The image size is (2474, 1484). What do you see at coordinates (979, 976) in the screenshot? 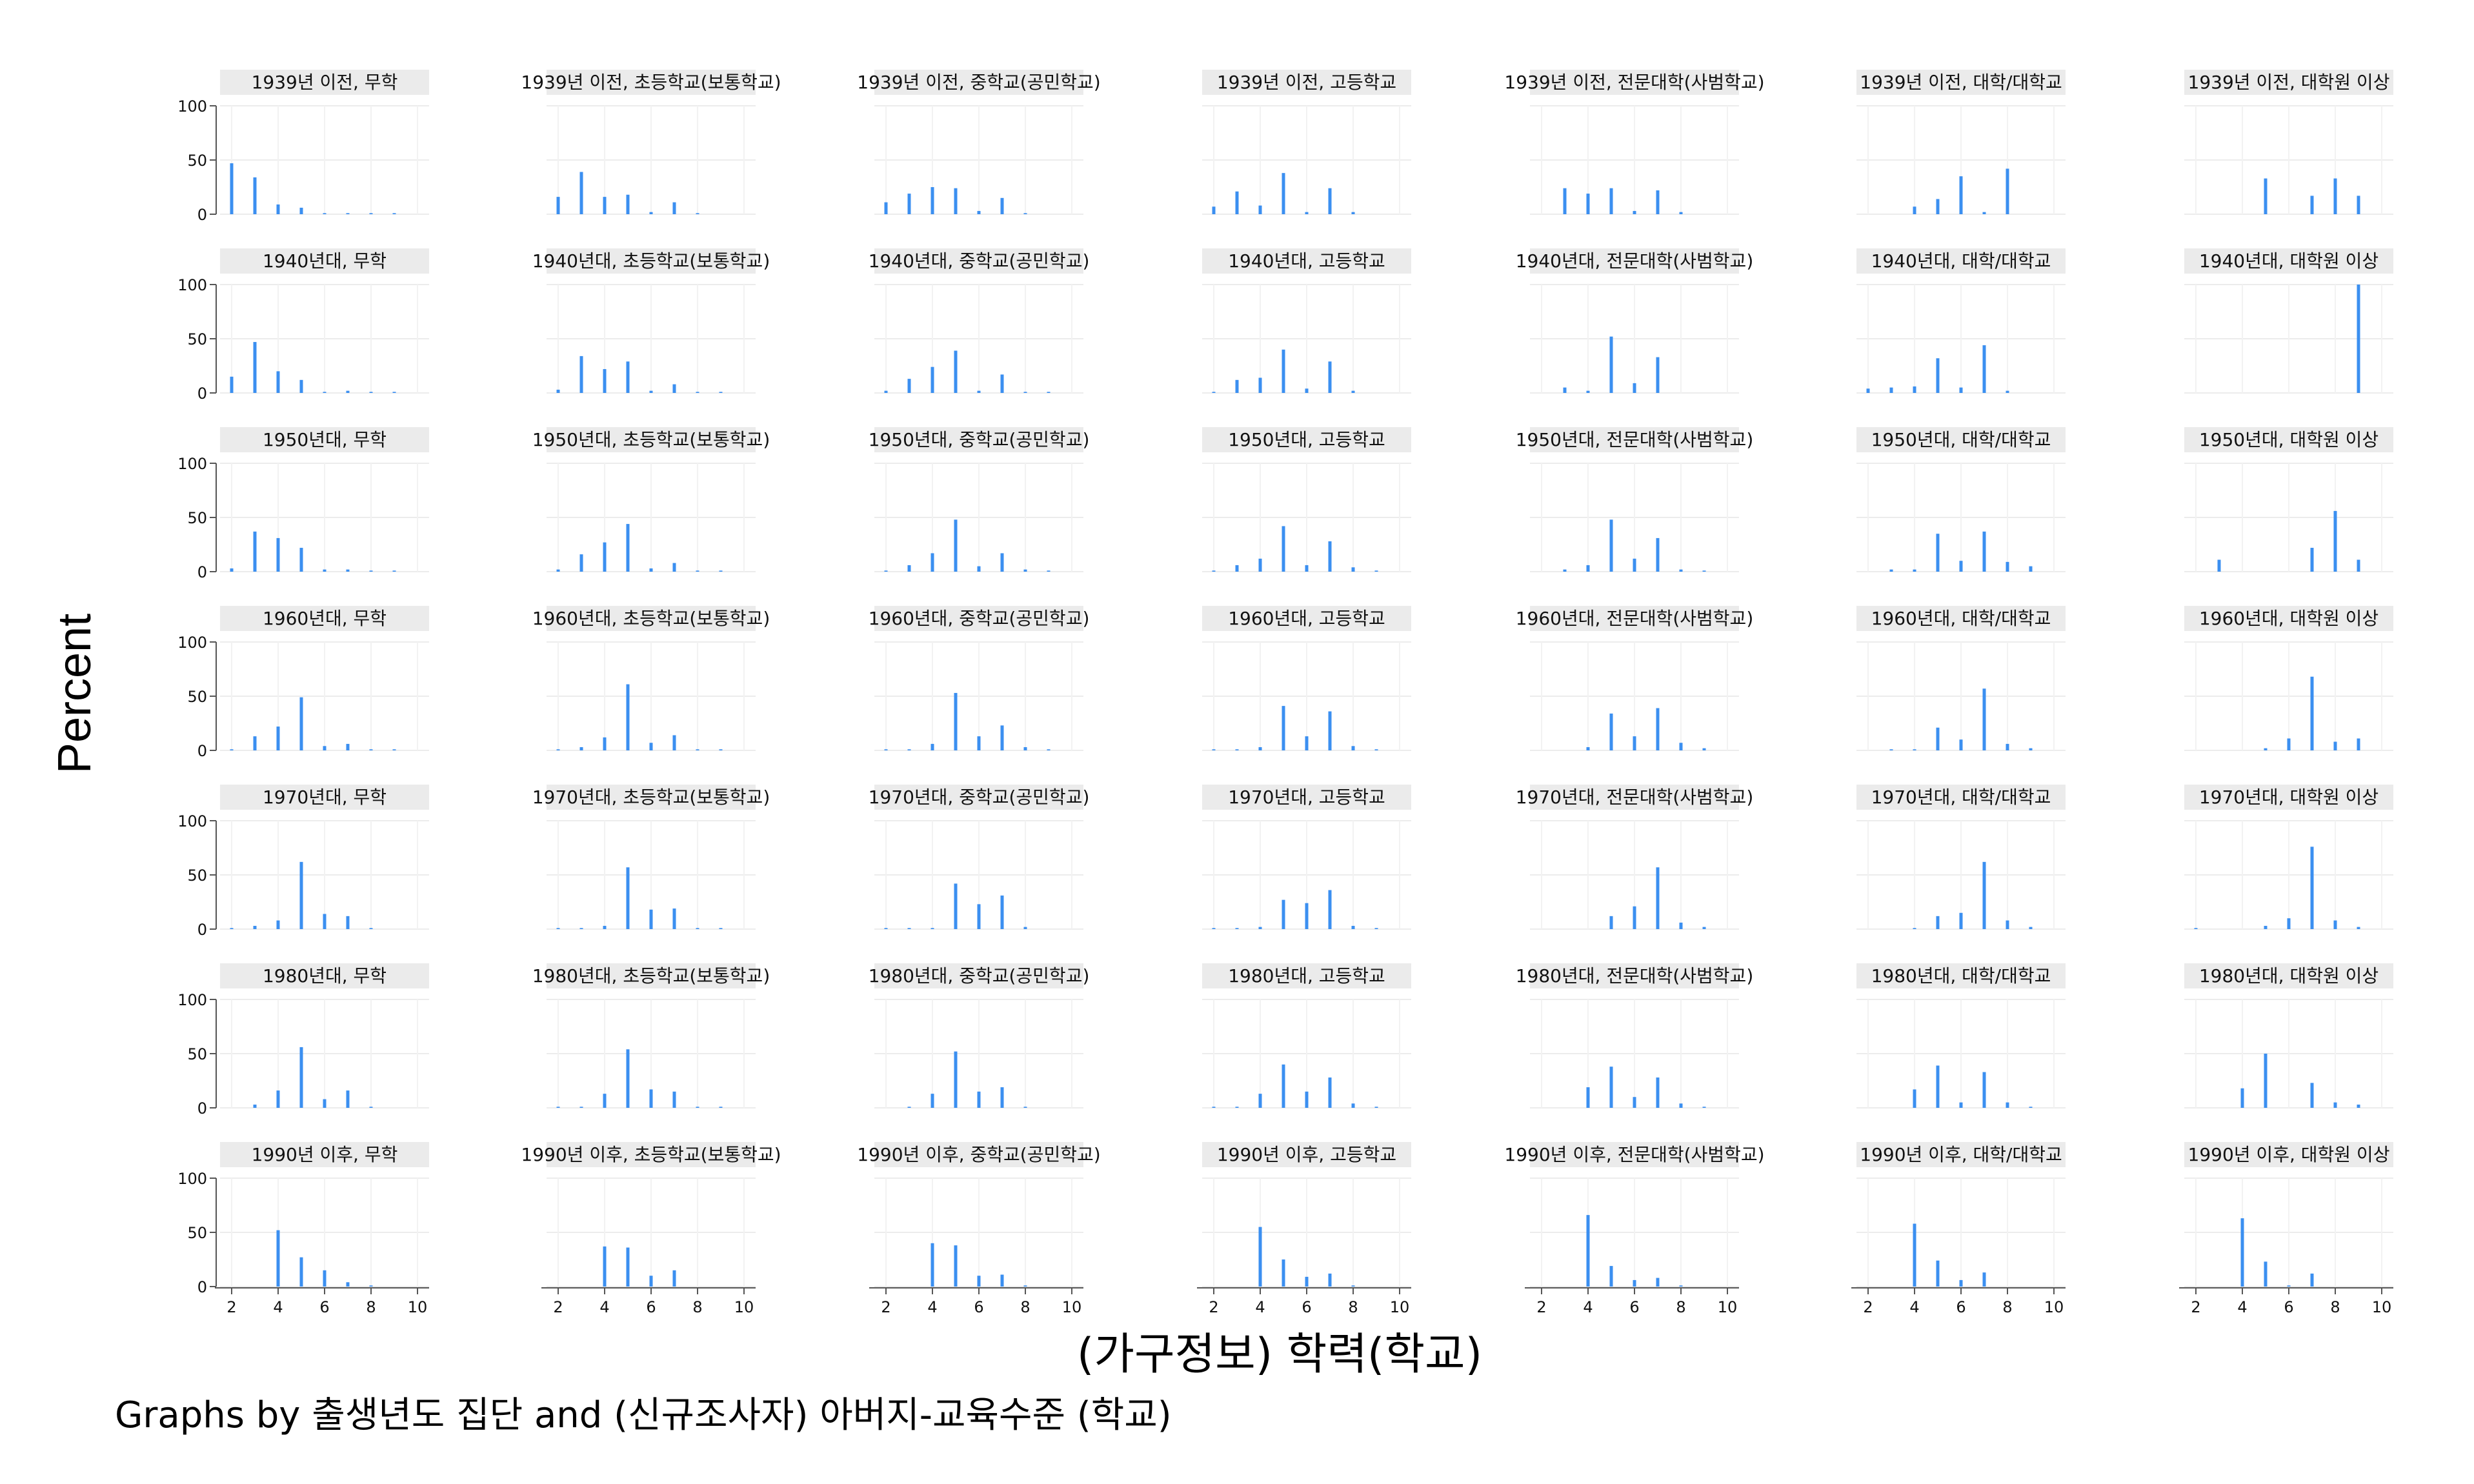
I see `panel-title: 1980년대, 중학교(공민학교)` at bounding box center [979, 976].